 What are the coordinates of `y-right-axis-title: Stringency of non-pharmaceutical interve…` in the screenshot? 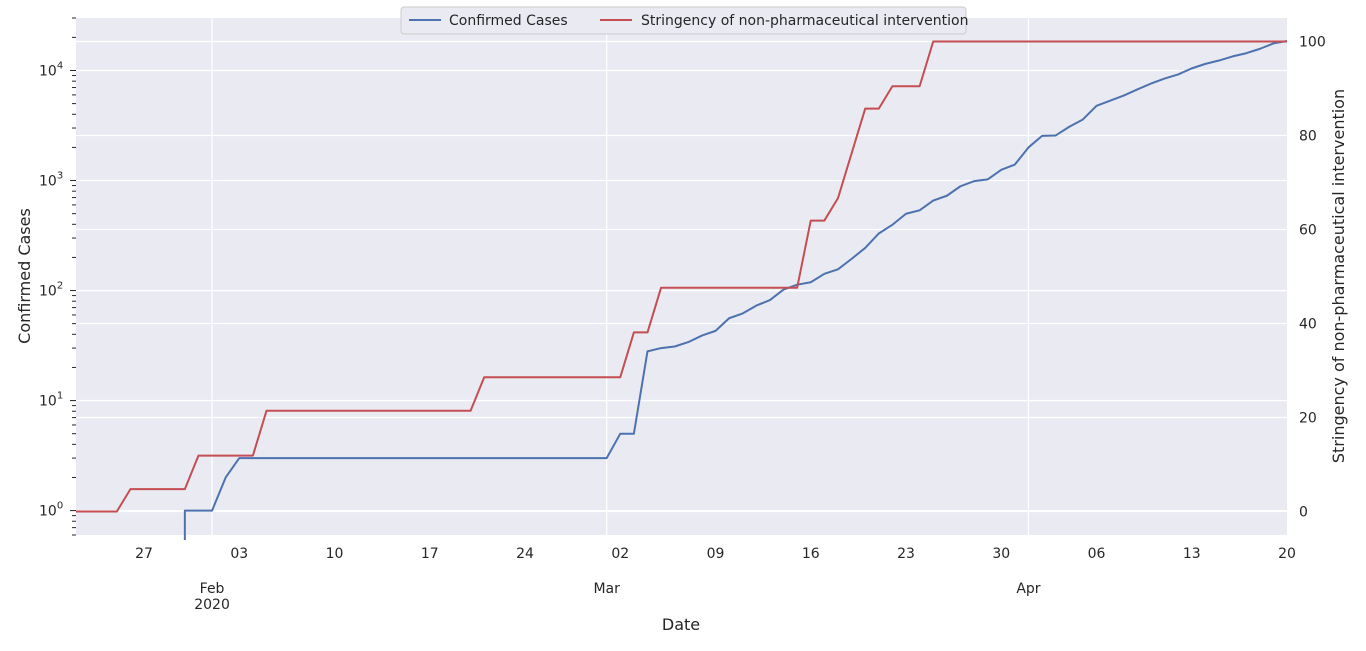 It's located at (1338, 276).